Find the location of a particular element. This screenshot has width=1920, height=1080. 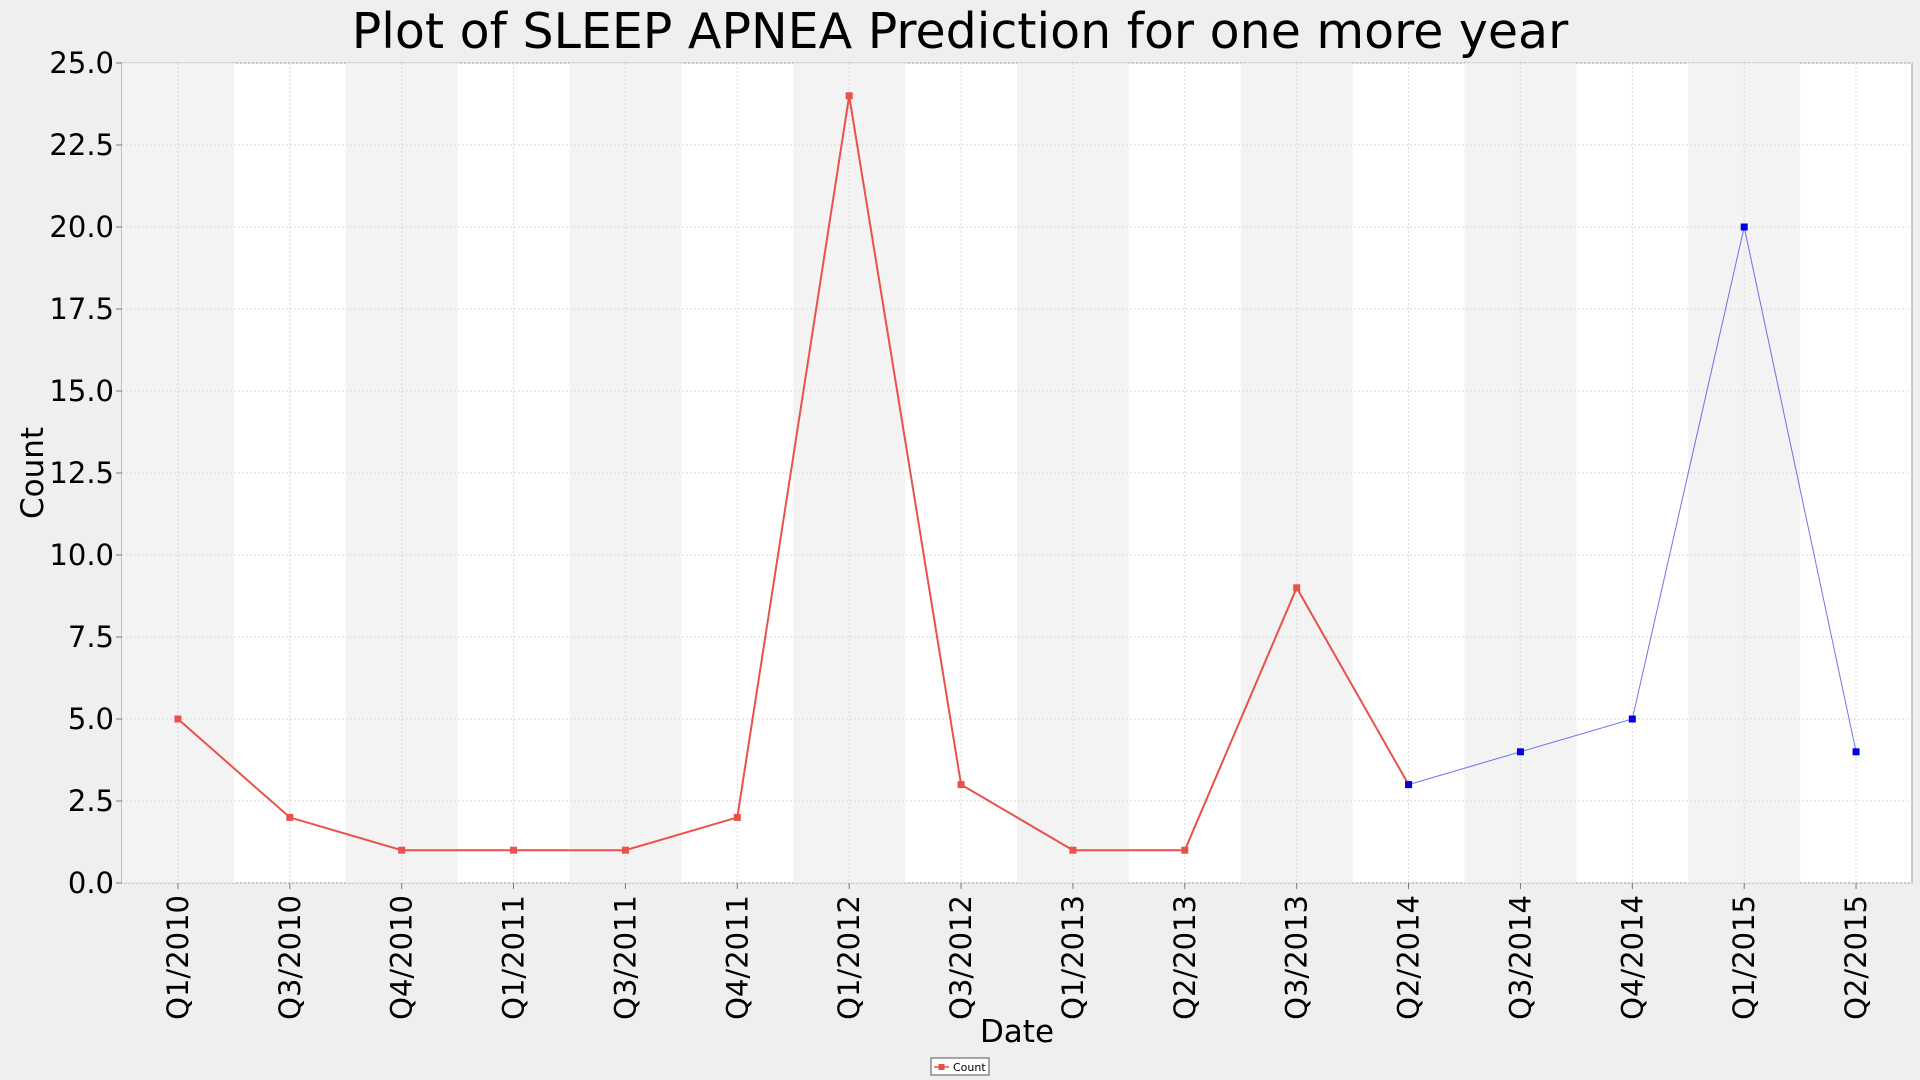

legend-marker is located at coordinates (941, 1067).